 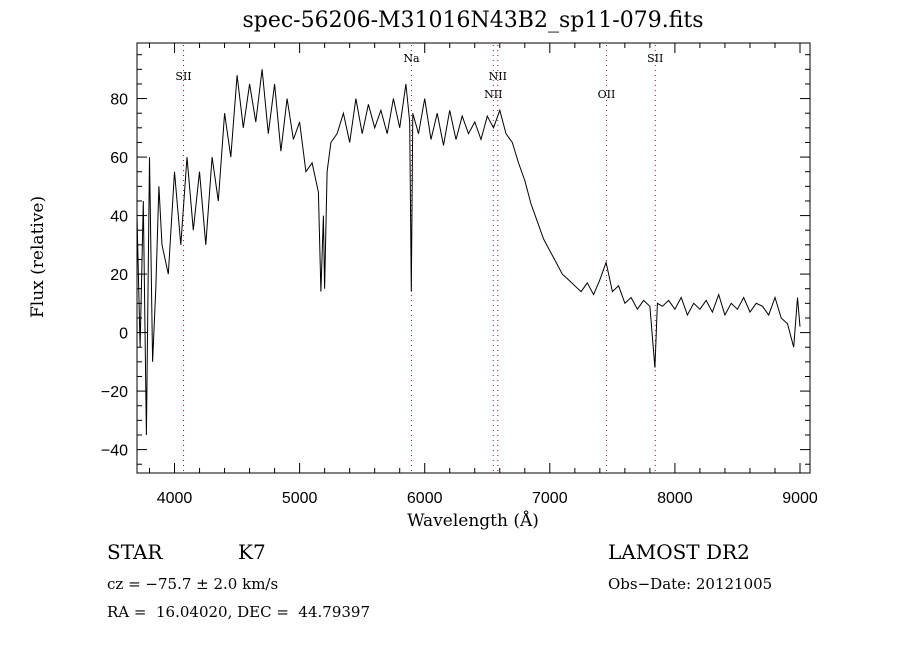 I want to click on emission-line-label: Na, so click(x=411, y=58).